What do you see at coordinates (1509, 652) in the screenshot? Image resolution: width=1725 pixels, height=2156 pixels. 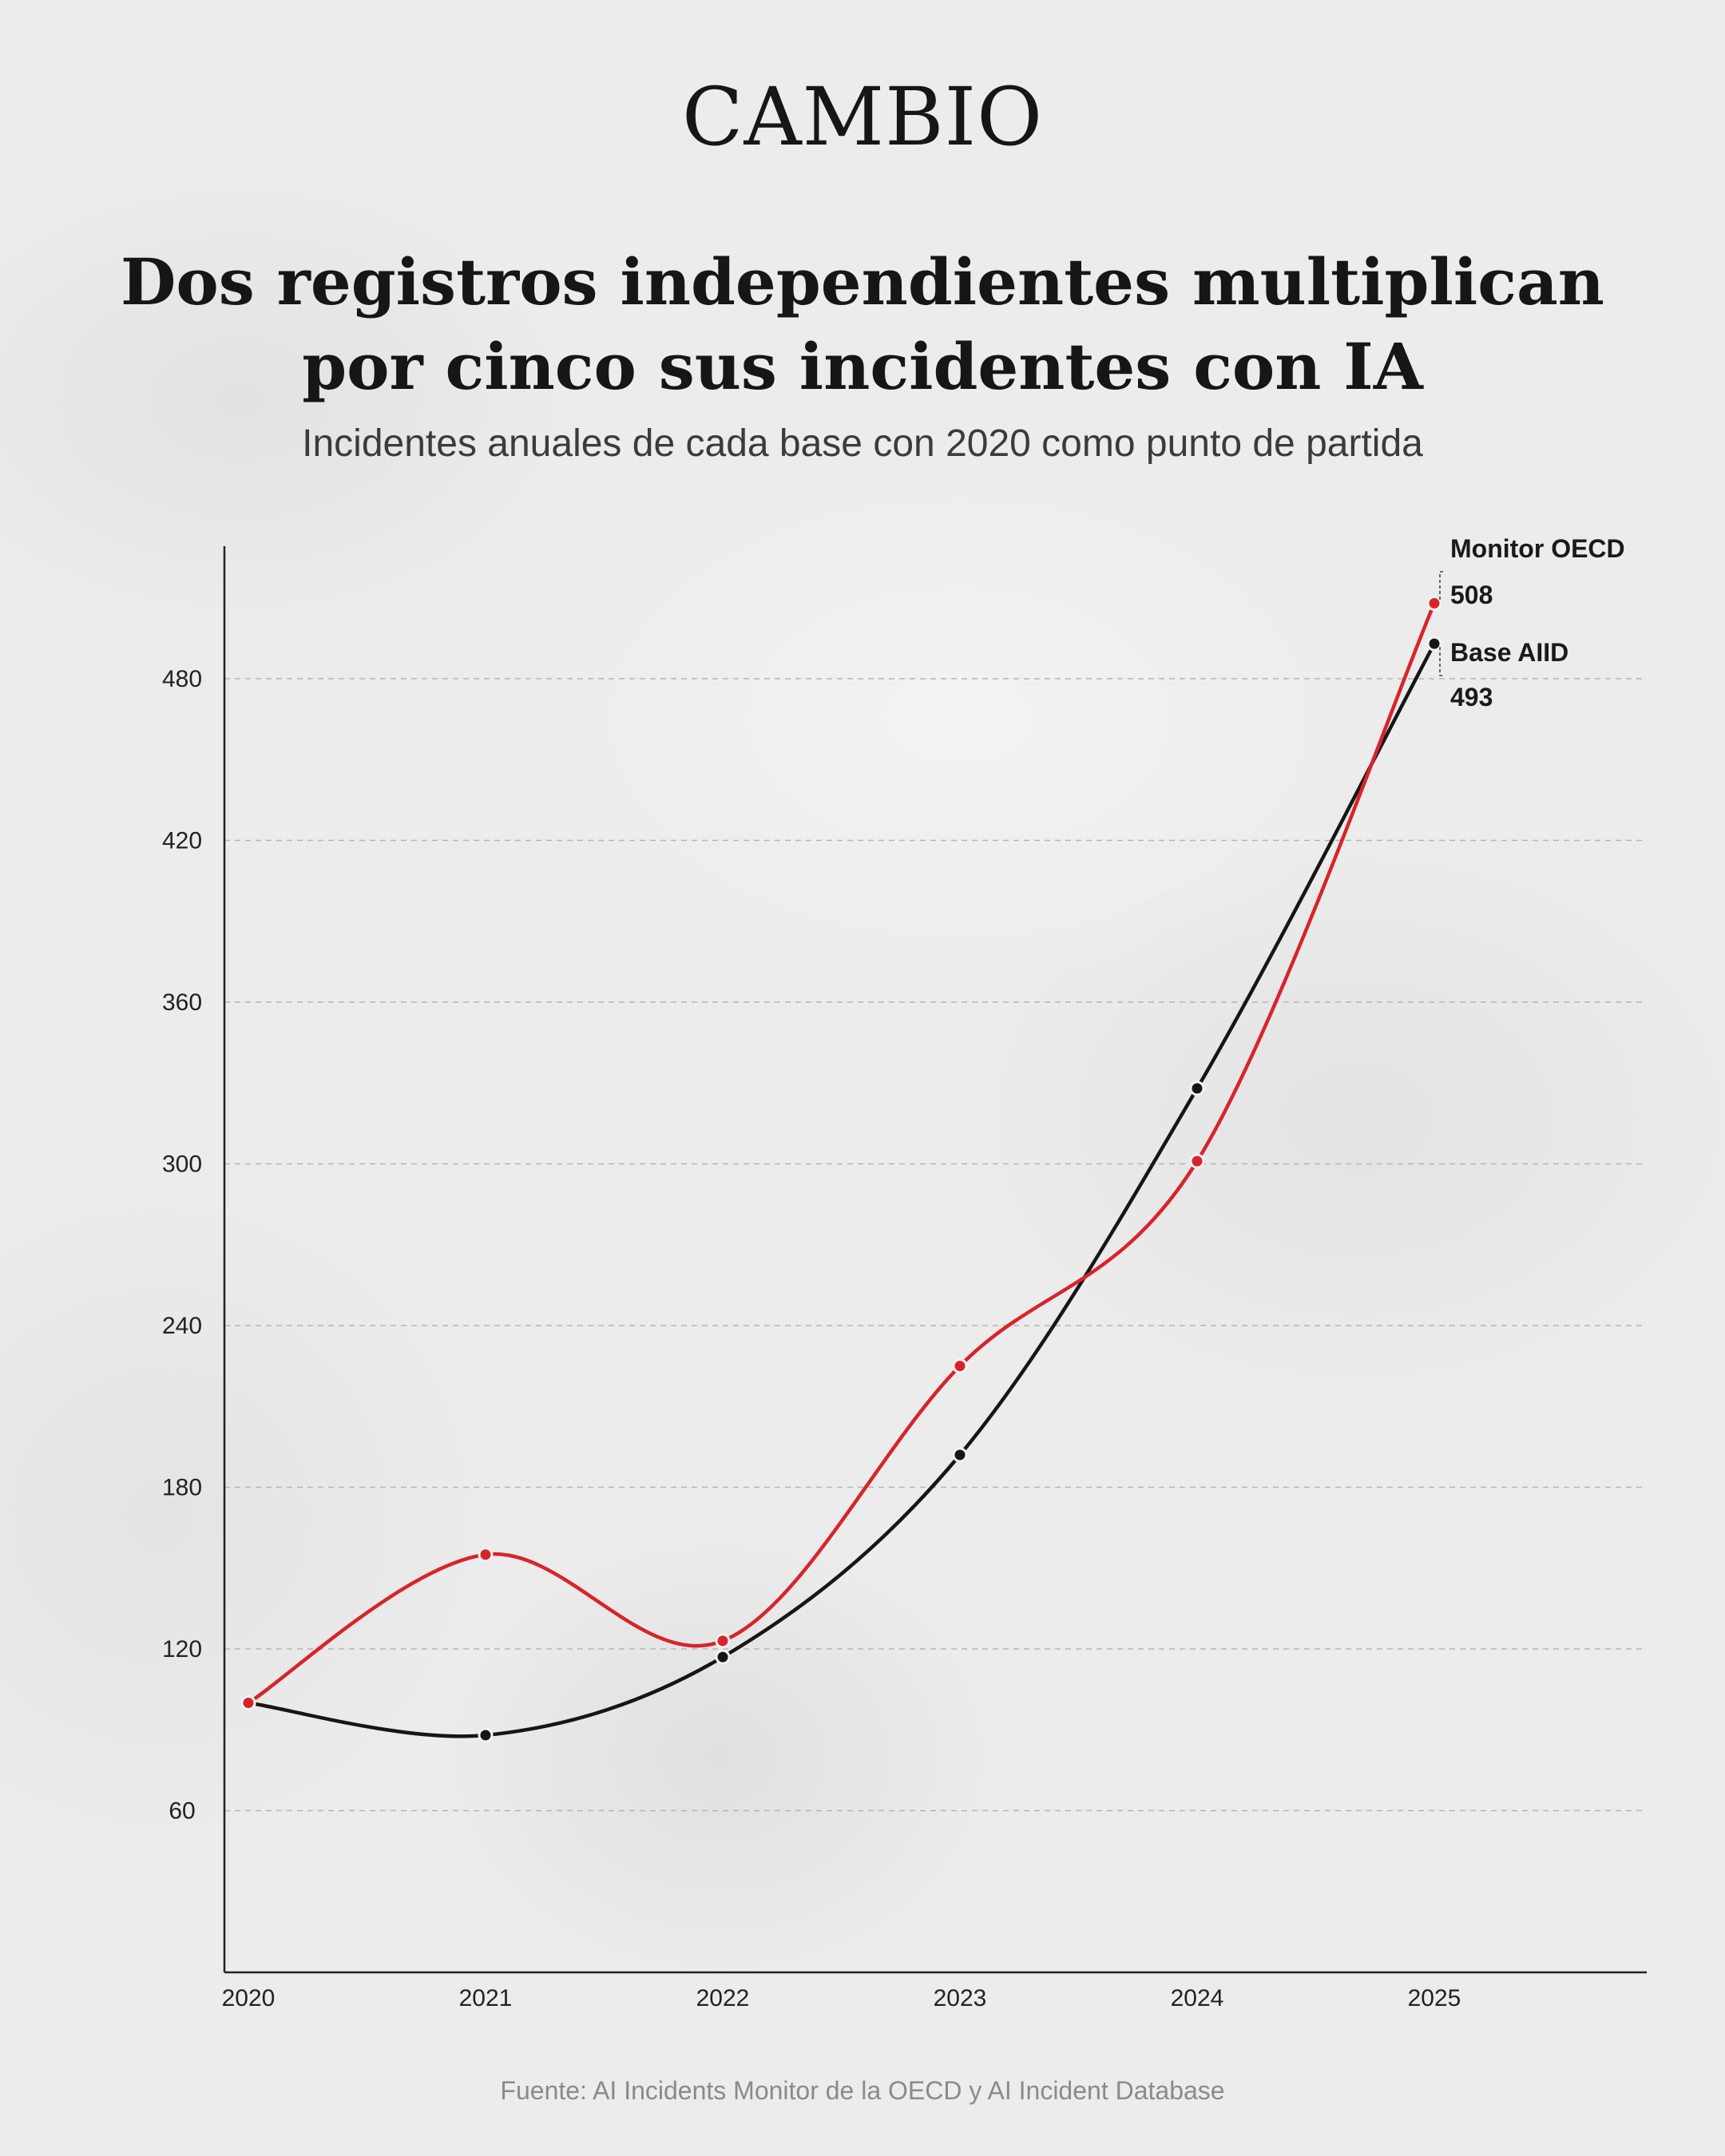 I see `legend-label-aiid: Base AIID` at bounding box center [1509, 652].